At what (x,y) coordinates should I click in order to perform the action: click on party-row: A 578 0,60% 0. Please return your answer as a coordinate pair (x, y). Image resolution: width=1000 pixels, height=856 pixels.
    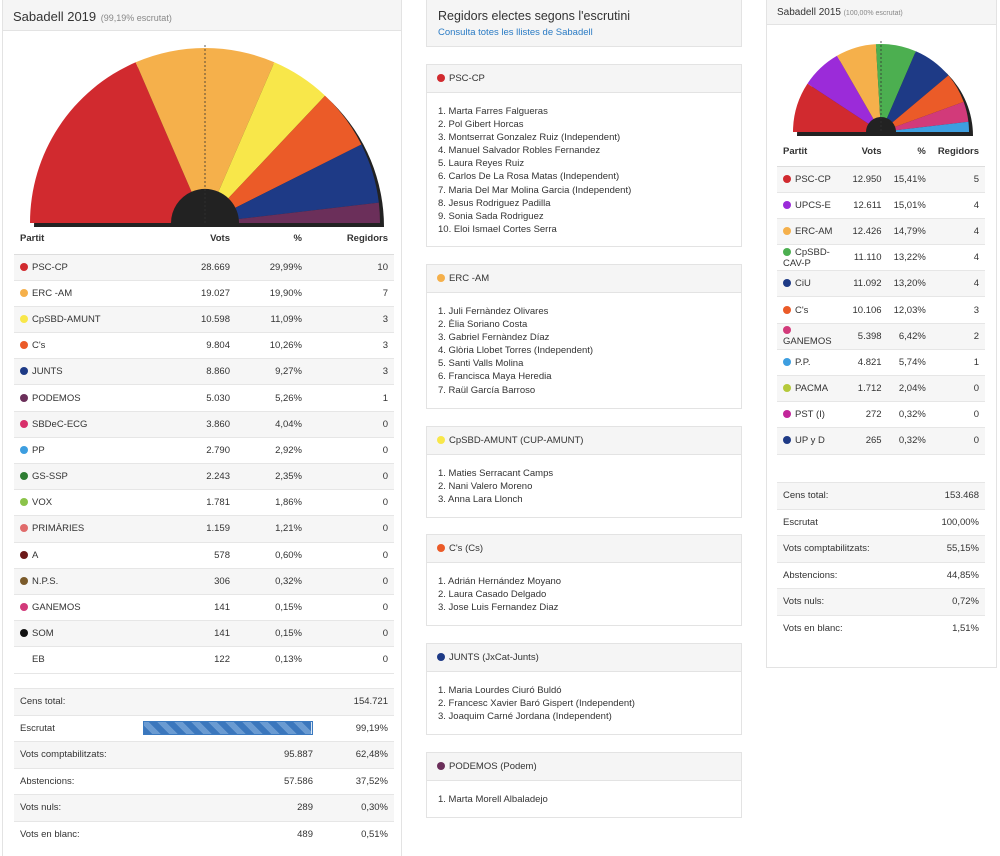
    Looking at the image, I should click on (204, 555).